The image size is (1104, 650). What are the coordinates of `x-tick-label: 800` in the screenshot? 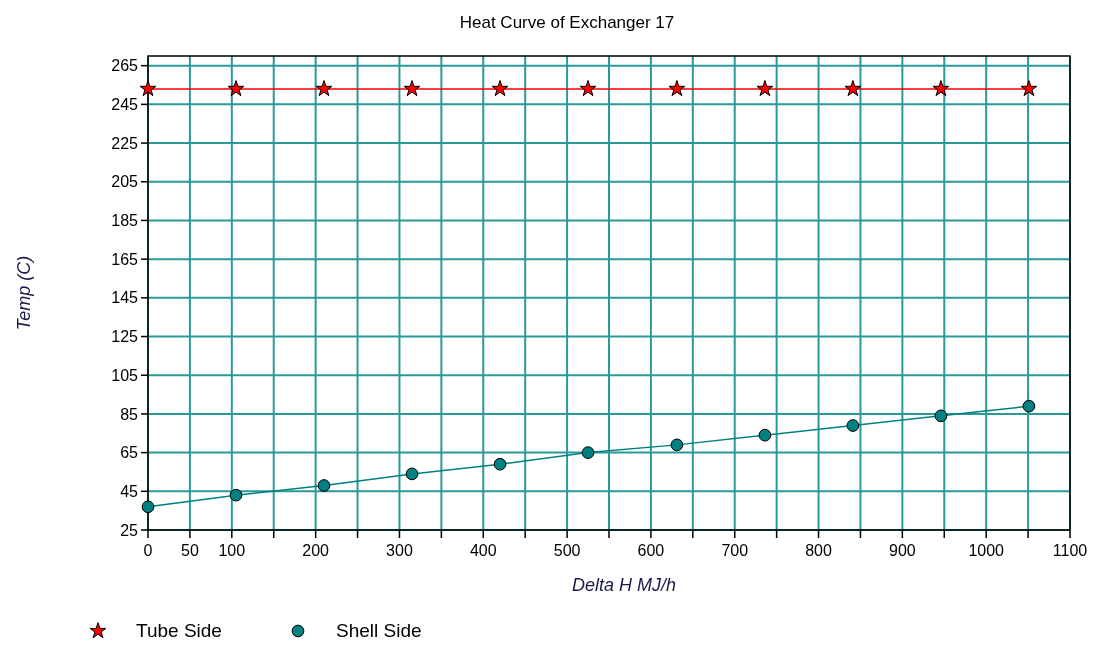 It's located at (818, 550).